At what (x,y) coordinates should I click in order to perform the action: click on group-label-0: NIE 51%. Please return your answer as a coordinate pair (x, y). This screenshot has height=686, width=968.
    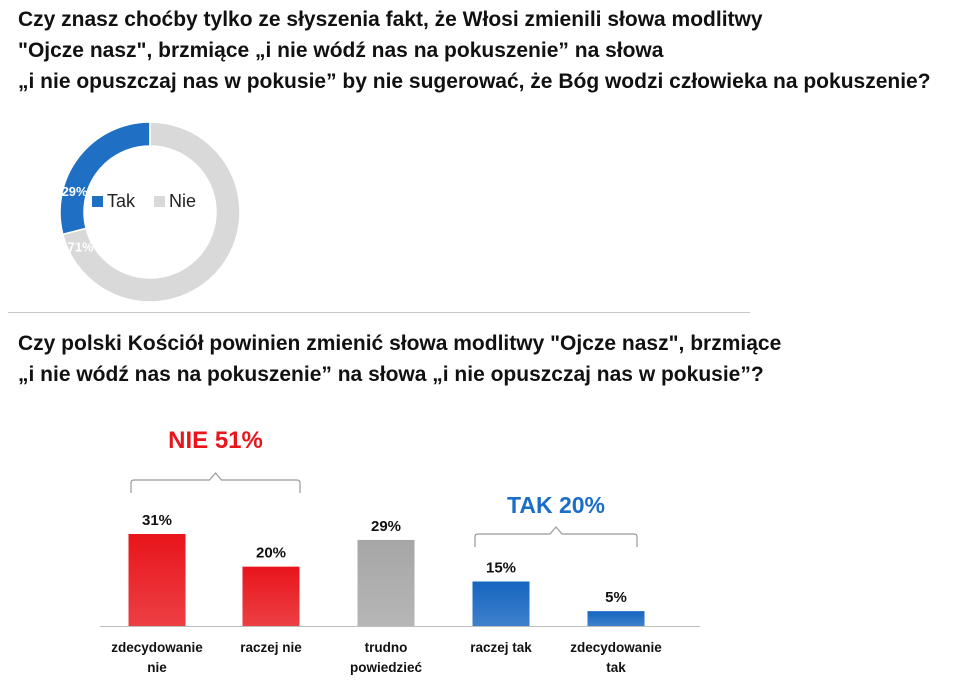
    Looking at the image, I should click on (215, 440).